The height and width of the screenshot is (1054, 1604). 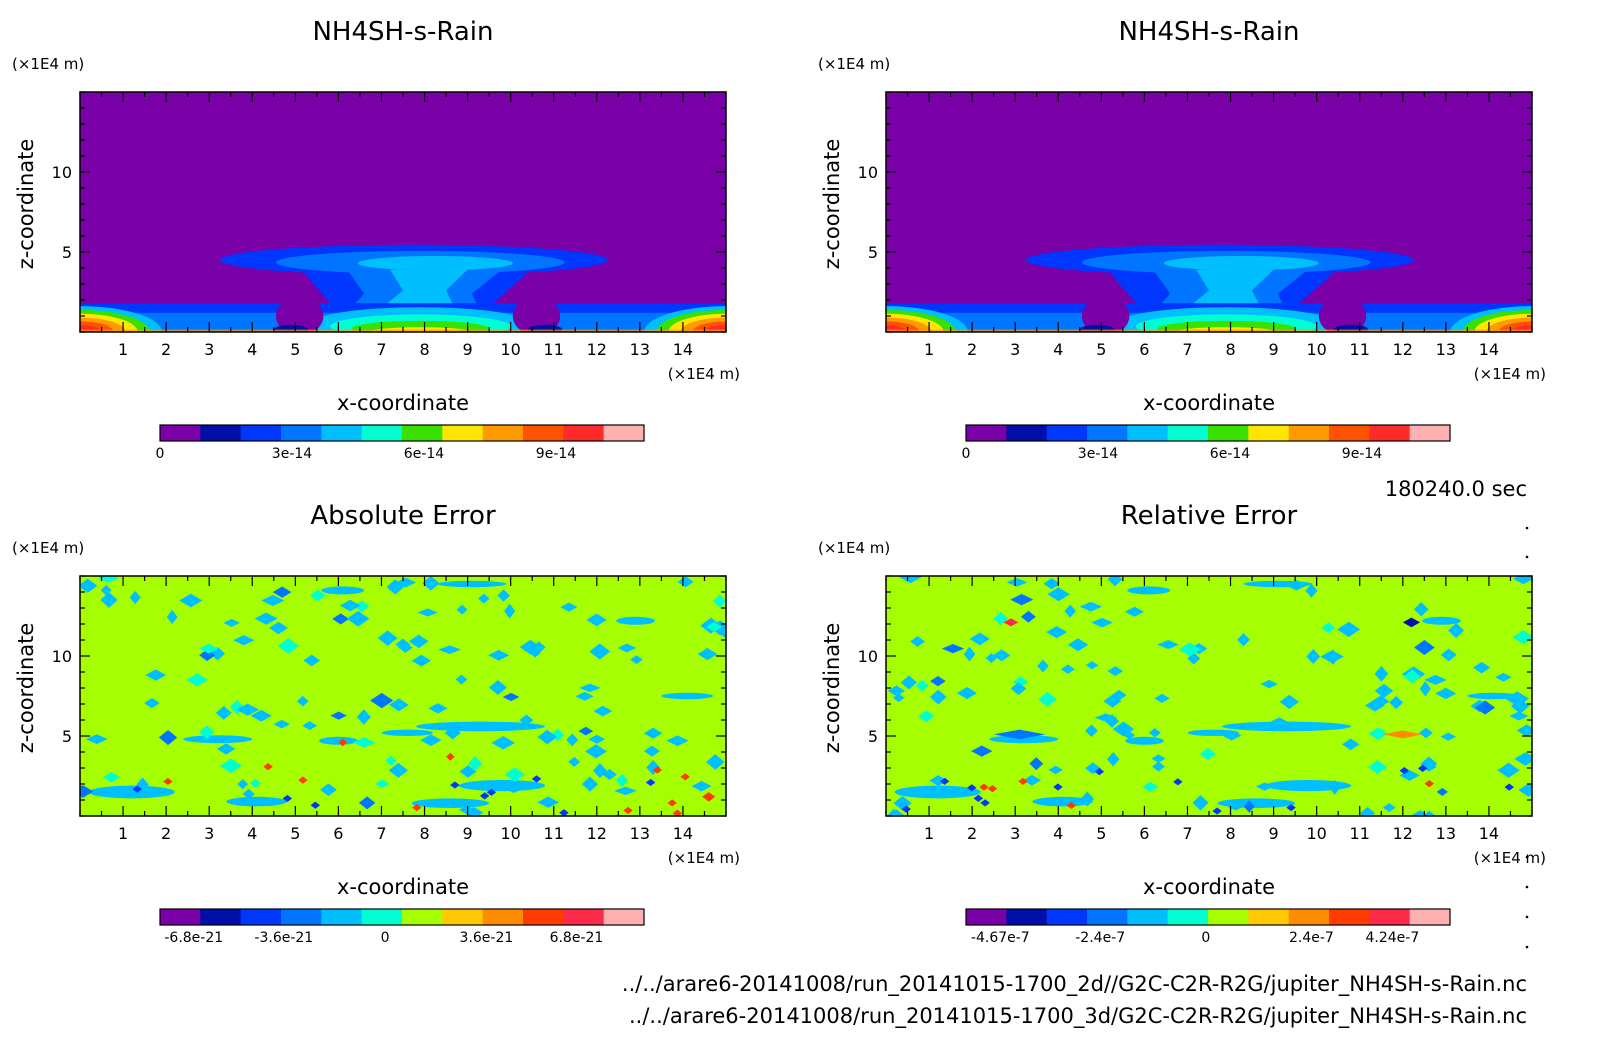 What do you see at coordinates (1208, 433) in the screenshot?
I see `p2-colorbar-frame` at bounding box center [1208, 433].